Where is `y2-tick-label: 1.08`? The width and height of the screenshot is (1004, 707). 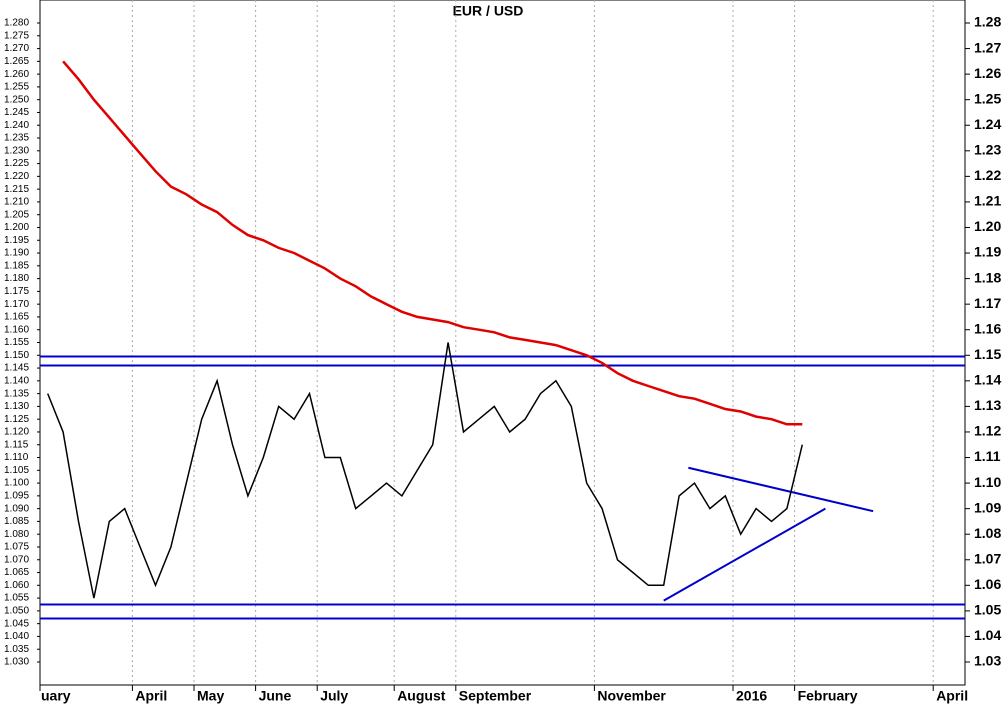
y2-tick-label: 1.08 is located at coordinates (987, 533).